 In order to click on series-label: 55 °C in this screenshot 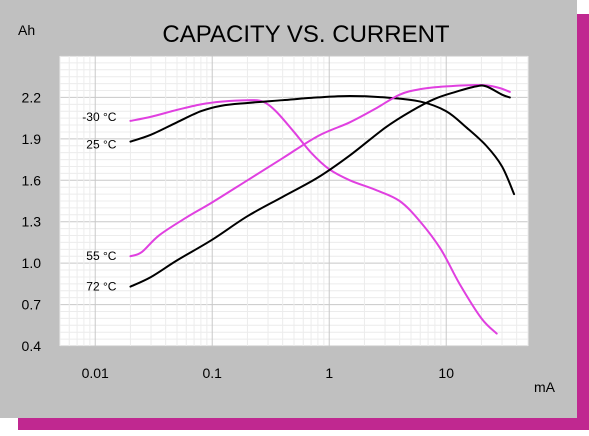, I will do `click(101, 256)`.